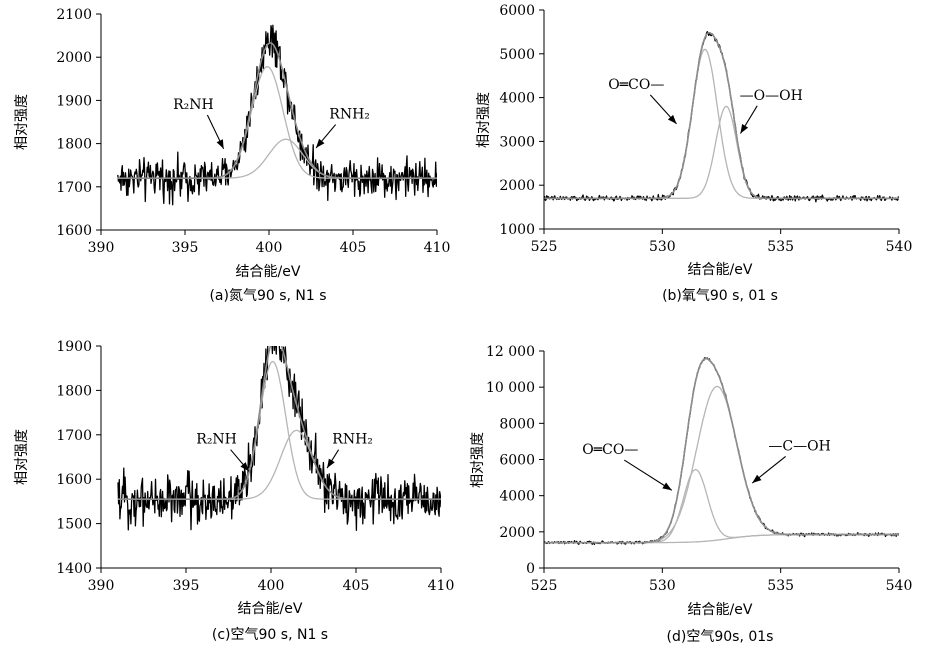 The height and width of the screenshot is (653, 941). I want to click on panel-a-x-tick-label: 405, so click(353, 248).